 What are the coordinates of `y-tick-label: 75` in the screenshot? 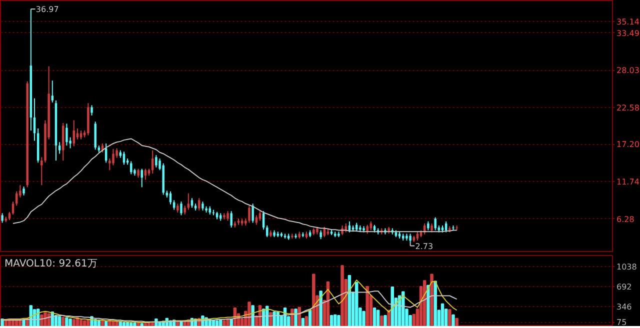 It's located at (621, 323).